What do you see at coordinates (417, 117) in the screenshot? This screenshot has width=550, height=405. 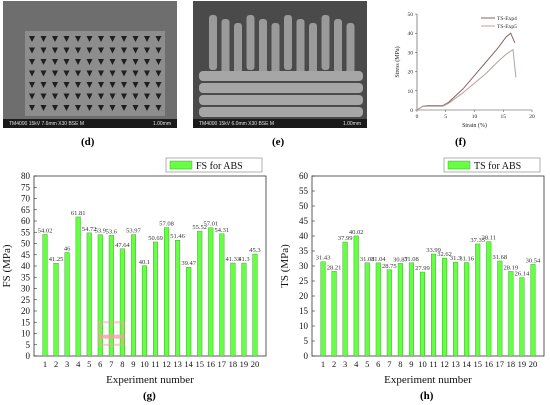 I see `x-tick-label: 0` at bounding box center [417, 117].